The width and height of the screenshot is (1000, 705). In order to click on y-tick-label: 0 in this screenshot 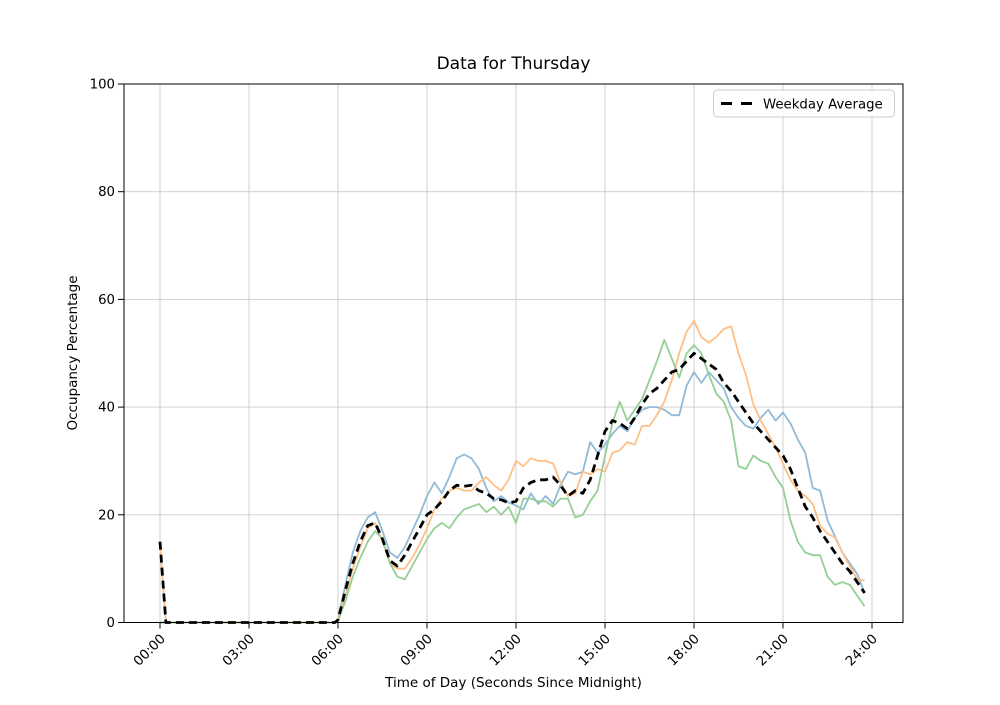, I will do `click(111, 623)`.